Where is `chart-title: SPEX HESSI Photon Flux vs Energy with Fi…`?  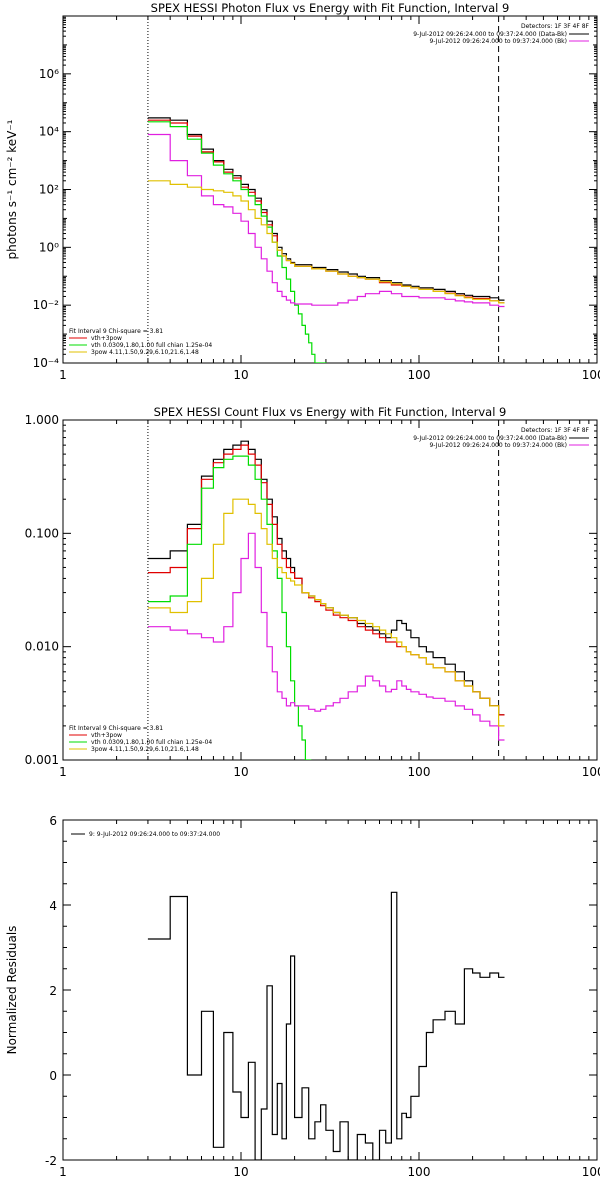 chart-title: SPEX HESSI Photon Flux vs Energy with Fi… is located at coordinates (330, 8).